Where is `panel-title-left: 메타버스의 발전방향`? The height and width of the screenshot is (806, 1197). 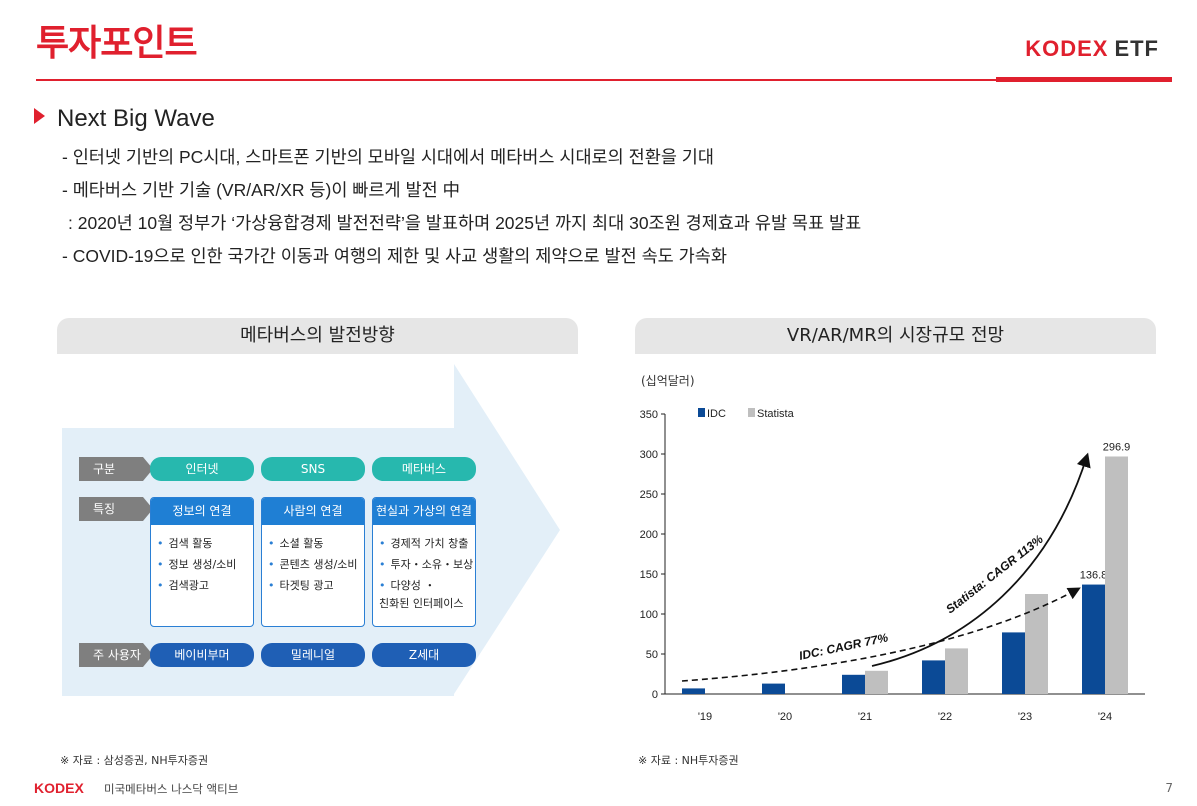 panel-title-left: 메타버스의 발전방향 is located at coordinates (317, 336).